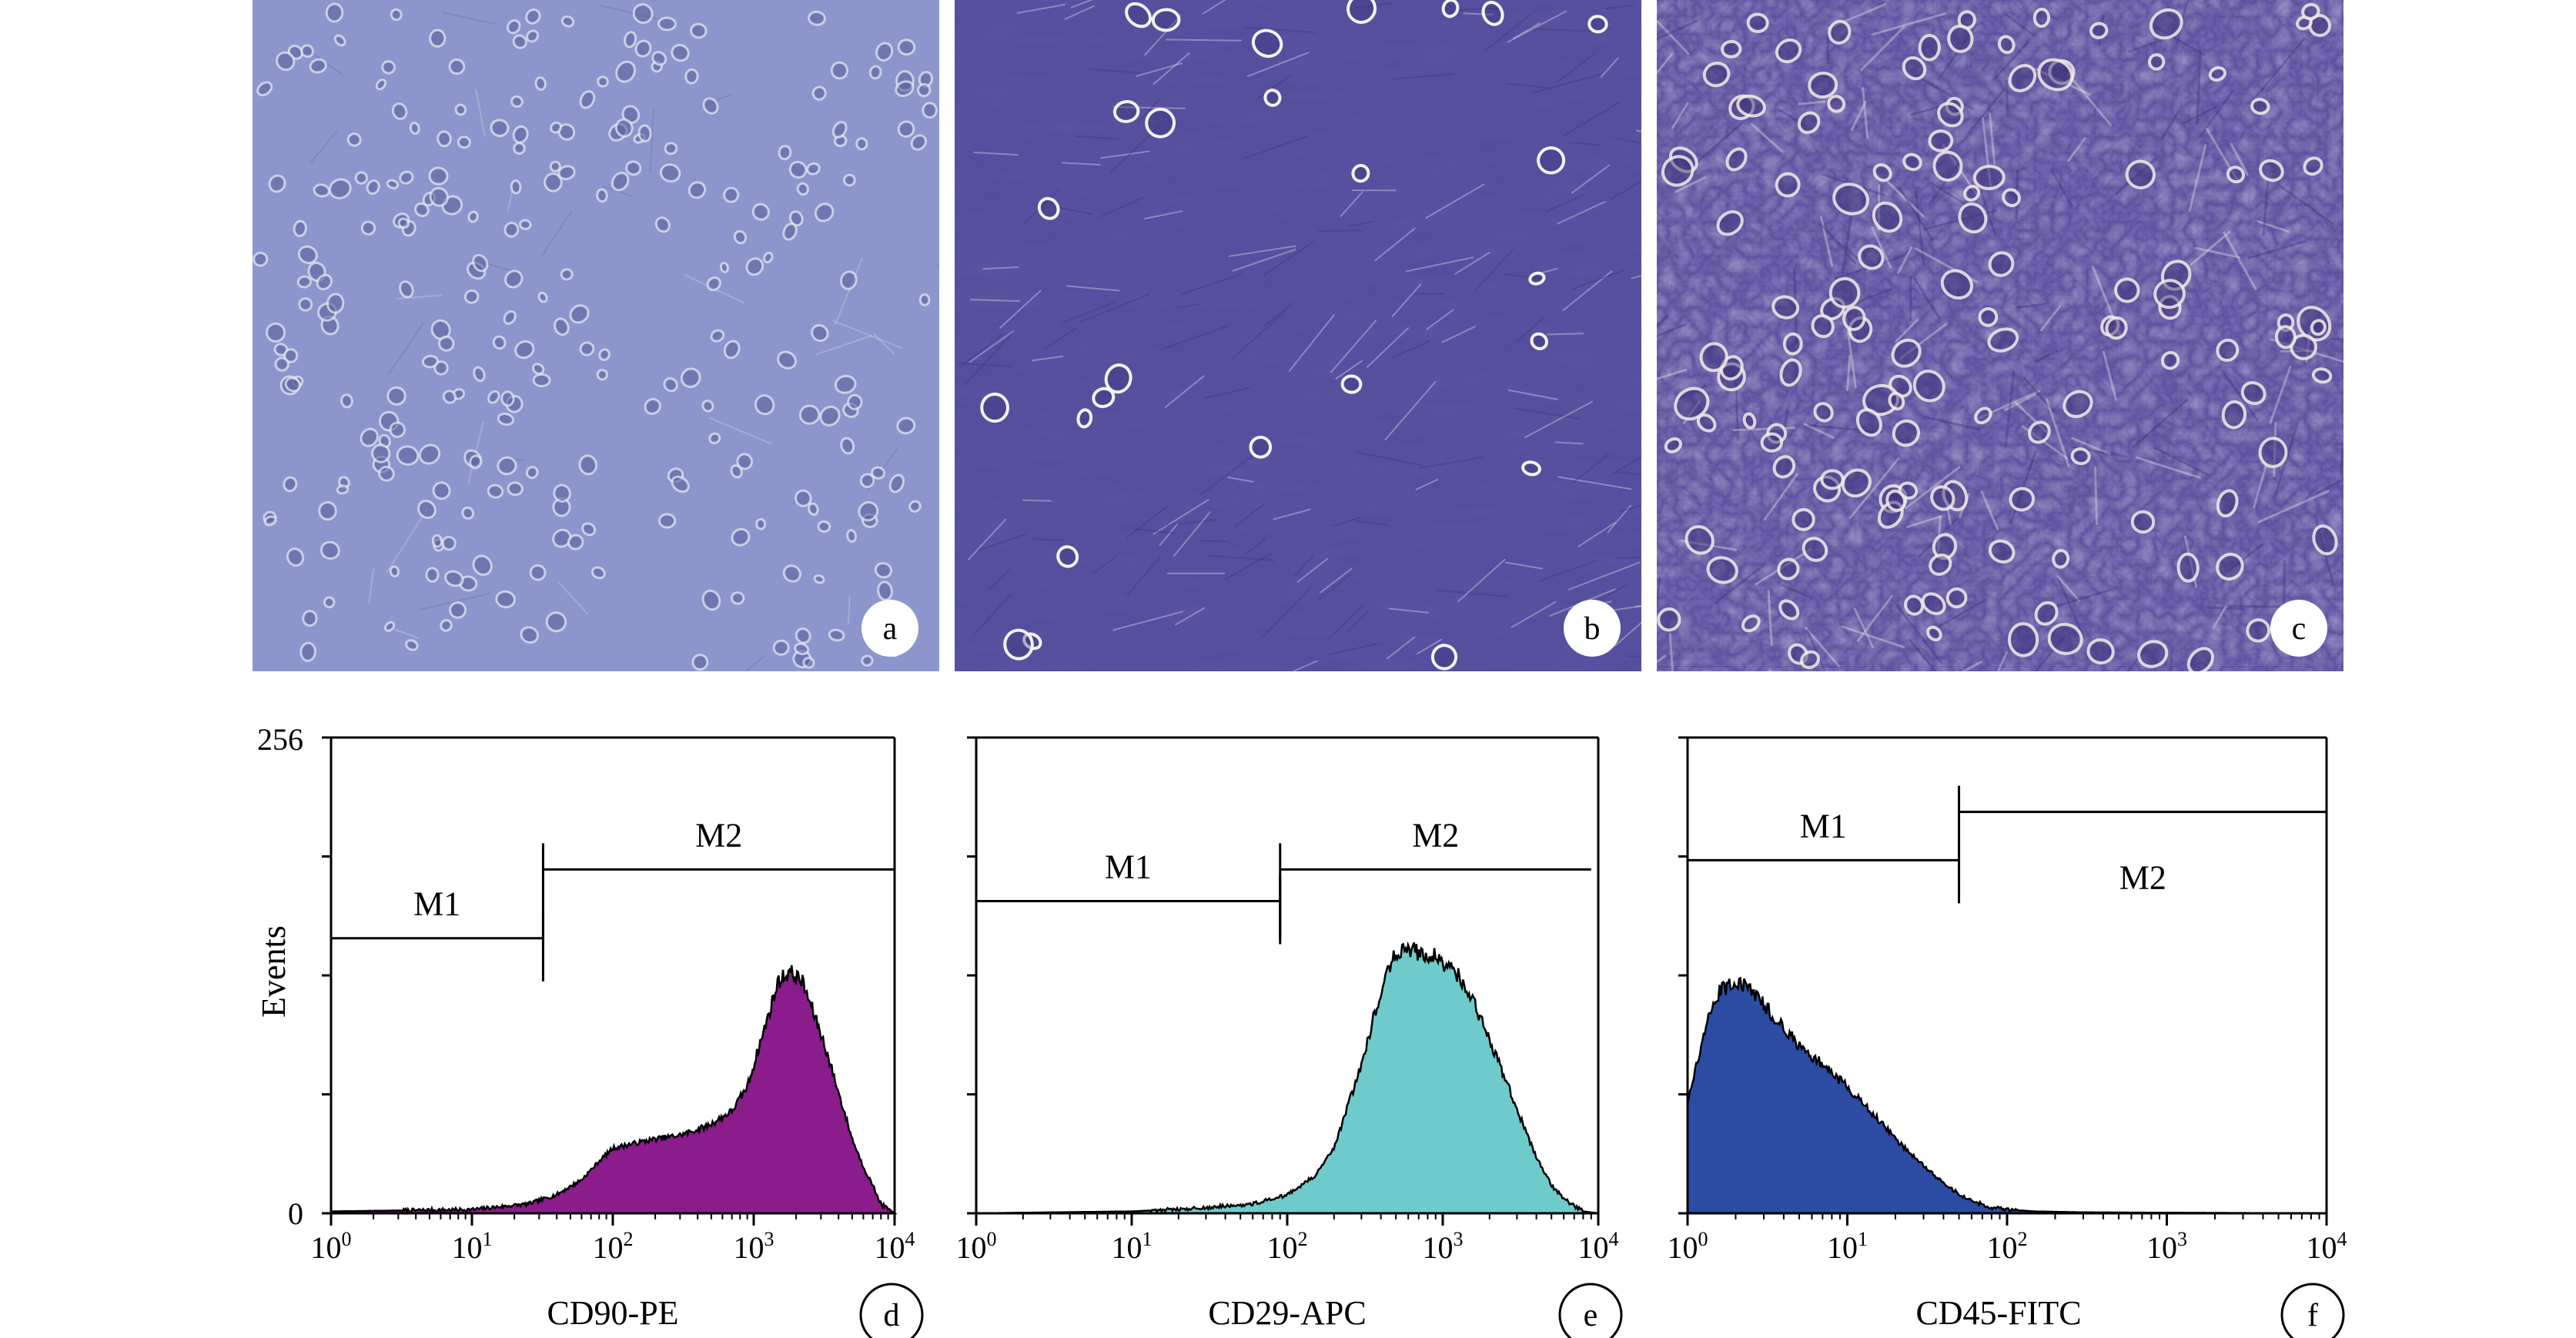  Describe the element at coordinates (1998, 1313) in the screenshot. I see `x-axis-title: CD45-FITC` at that location.